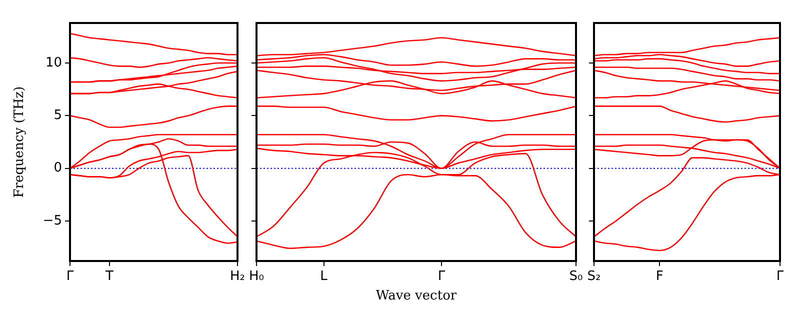  I want to click on x-tick-label: H₂, so click(238, 276).